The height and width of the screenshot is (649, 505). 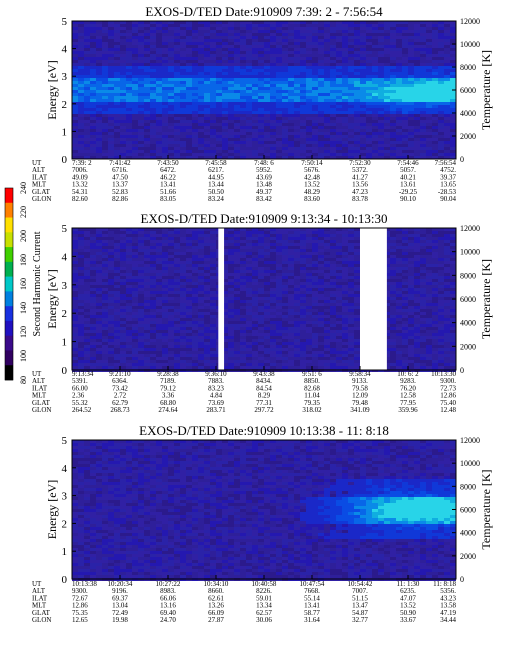 I want to click on ephem-value: 318.02, so click(x=312, y=410).